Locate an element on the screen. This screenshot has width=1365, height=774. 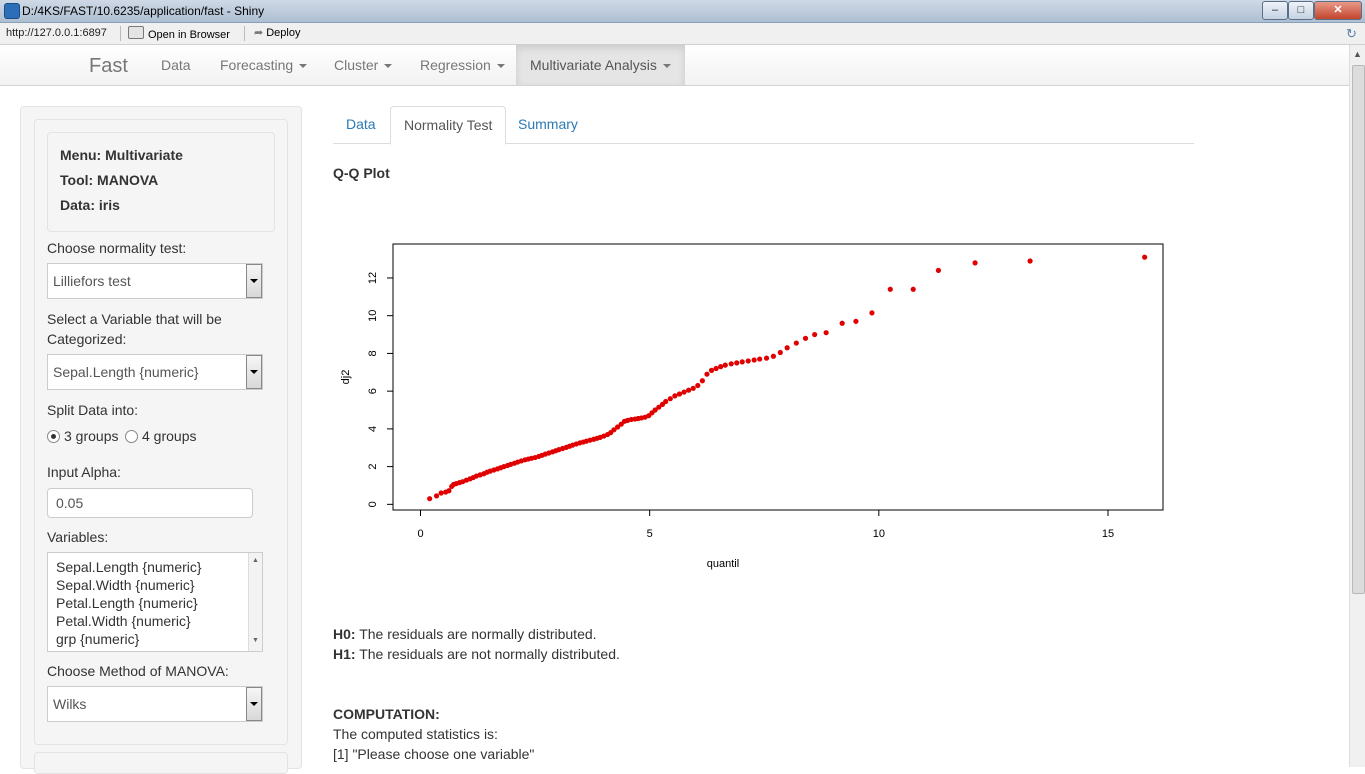
listbox-scrollbar: ▲ ▼ is located at coordinates (255, 602).